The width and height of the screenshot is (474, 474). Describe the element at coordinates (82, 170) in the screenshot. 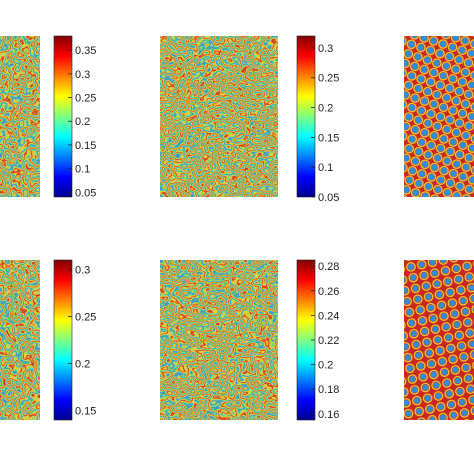

I see `colorbar-1-tick-label: 0.1` at that location.